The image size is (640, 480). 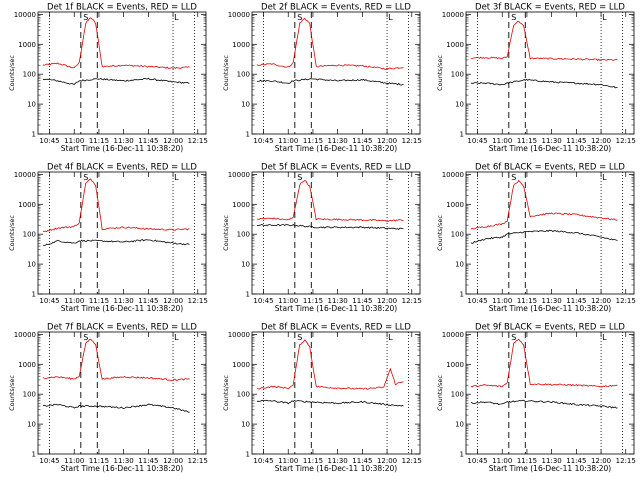 What do you see at coordinates (122, 168) in the screenshot?
I see `panel-title: Det 4f BLACK = Events, RED = LLD` at bounding box center [122, 168].